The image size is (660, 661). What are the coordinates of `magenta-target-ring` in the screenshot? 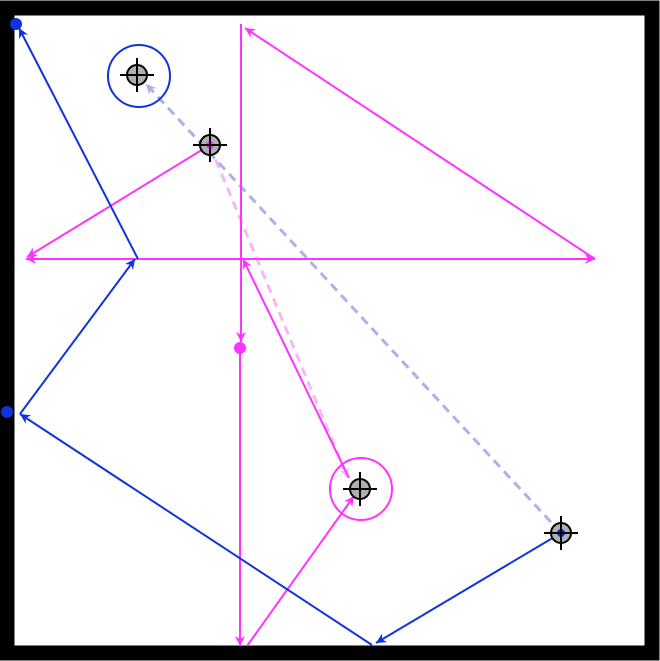 It's located at (361, 489).